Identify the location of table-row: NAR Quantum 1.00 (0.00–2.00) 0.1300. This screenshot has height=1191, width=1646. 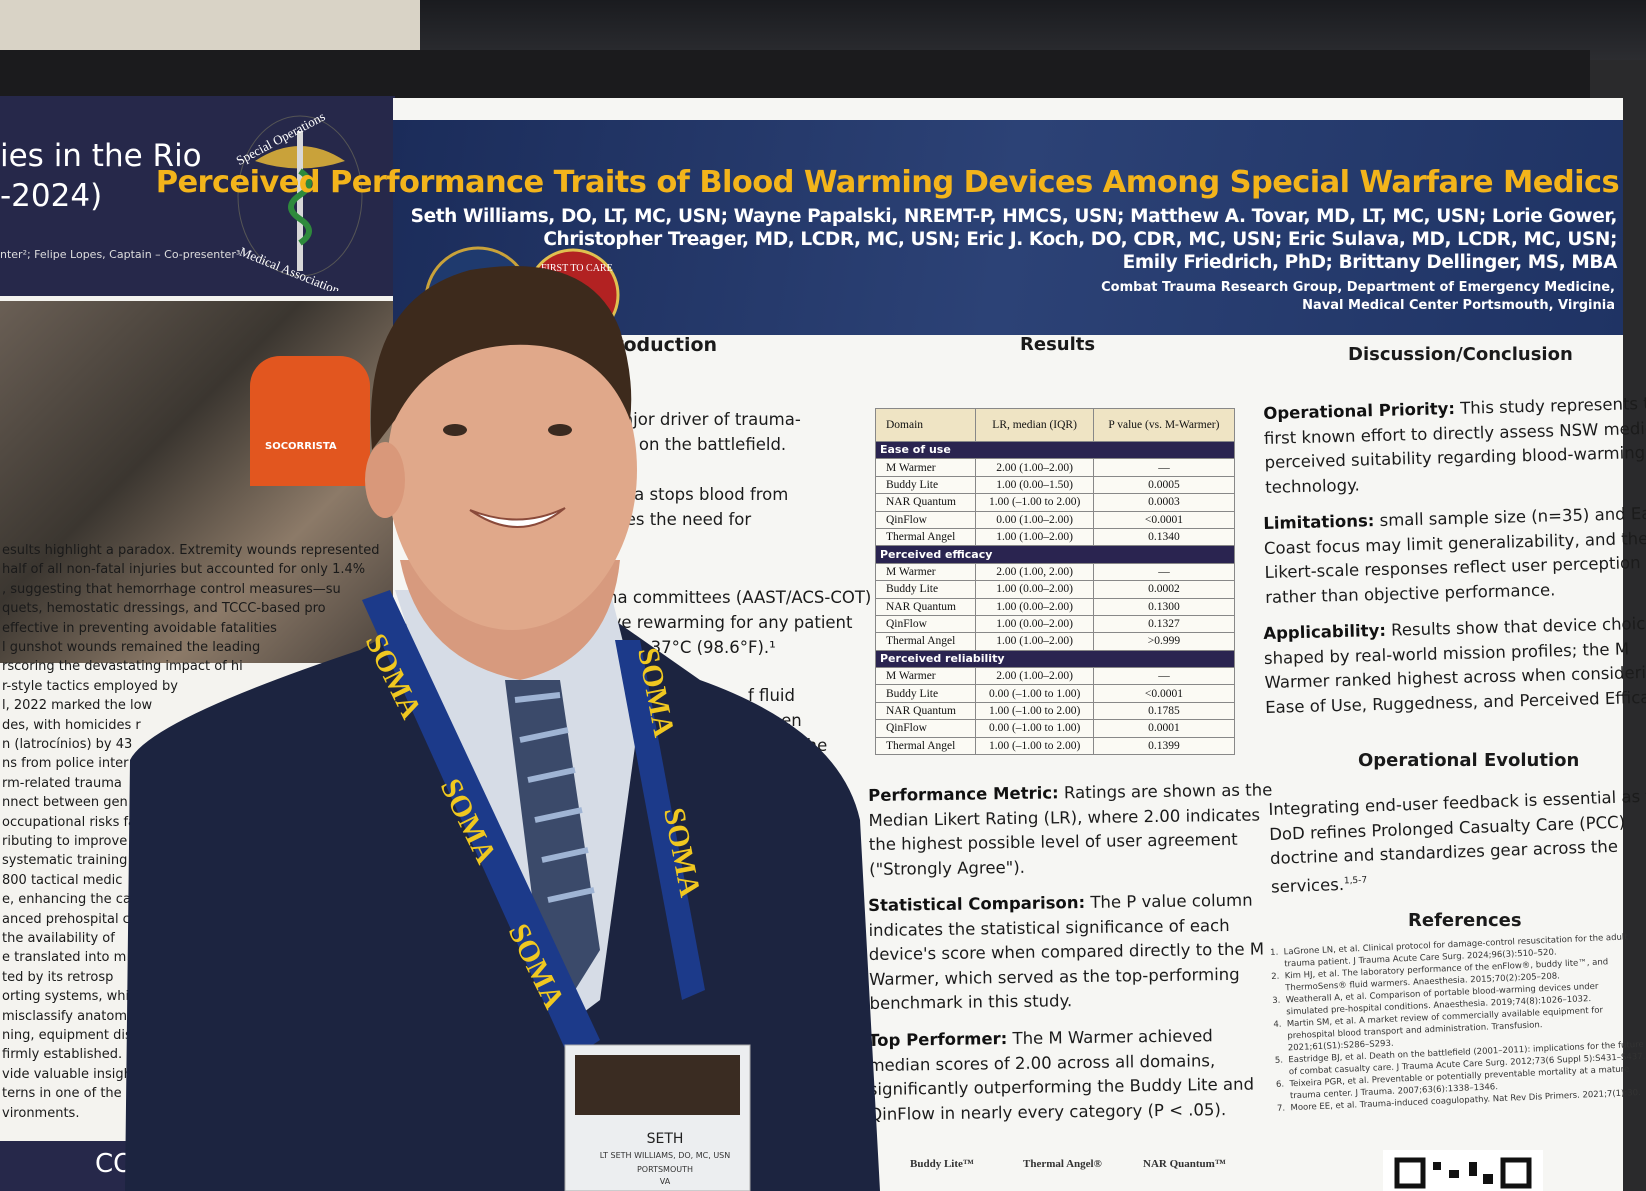
(1055, 606).